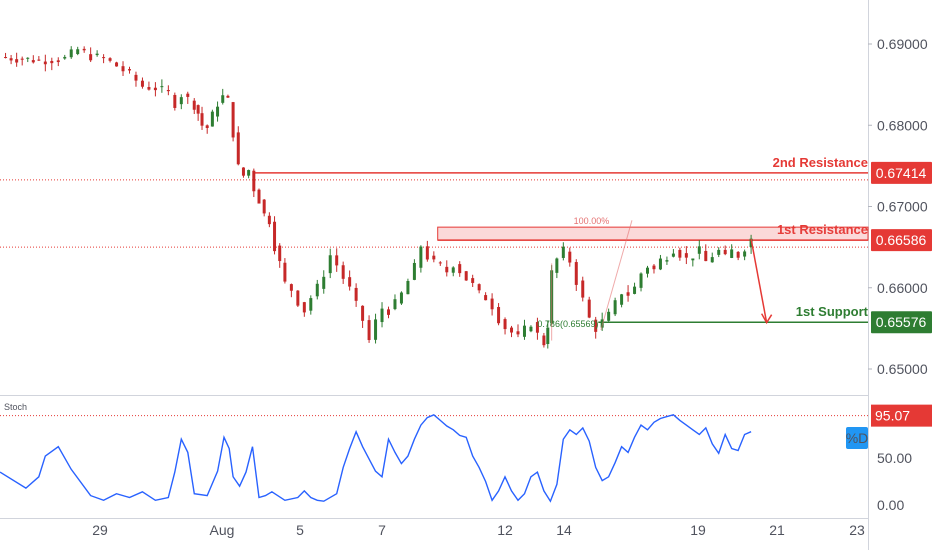 Image resolution: width=932 pixels, height=550 pixels. What do you see at coordinates (222, 530) in the screenshot?
I see `time-tick-label: Aug` at bounding box center [222, 530].